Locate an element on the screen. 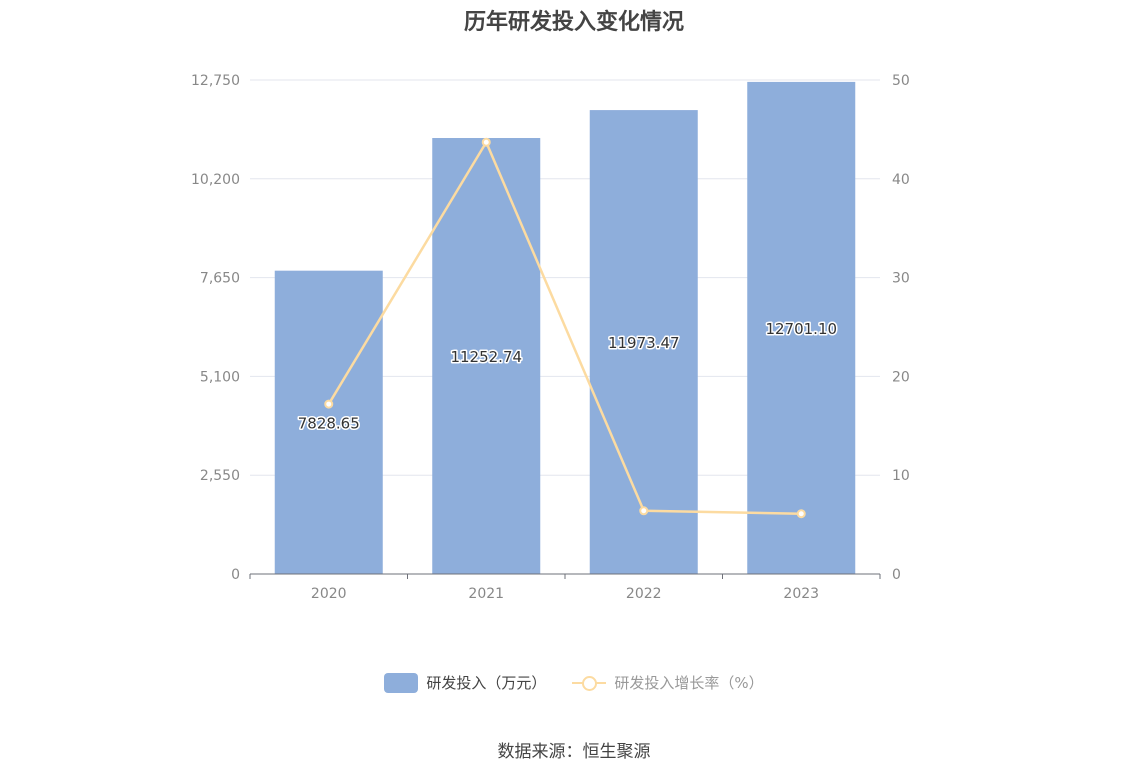 The width and height of the screenshot is (1148, 776). x-tick-label: 2022 is located at coordinates (644, 594).